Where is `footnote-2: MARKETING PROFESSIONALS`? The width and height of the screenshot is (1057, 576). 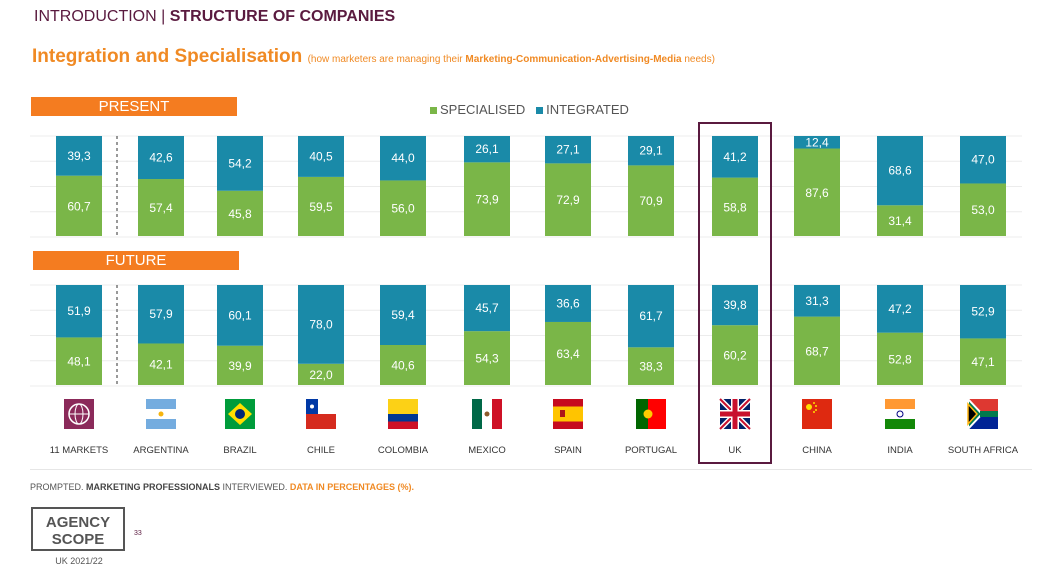 footnote-2: MARKETING PROFESSIONALS is located at coordinates (153, 487).